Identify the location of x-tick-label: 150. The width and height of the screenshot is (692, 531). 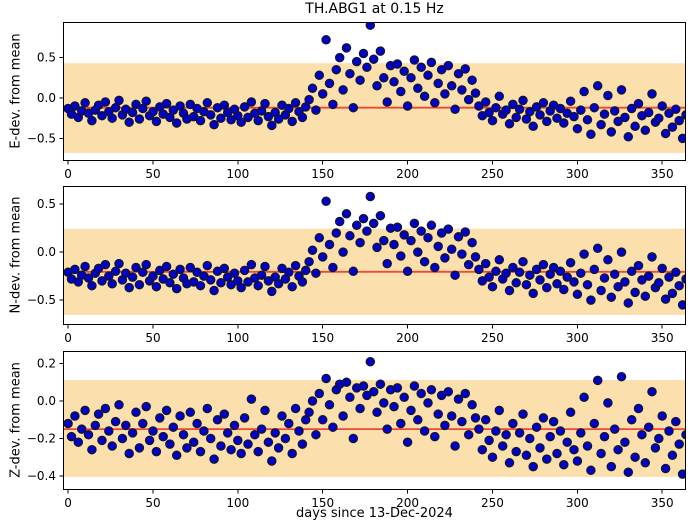
(322, 338).